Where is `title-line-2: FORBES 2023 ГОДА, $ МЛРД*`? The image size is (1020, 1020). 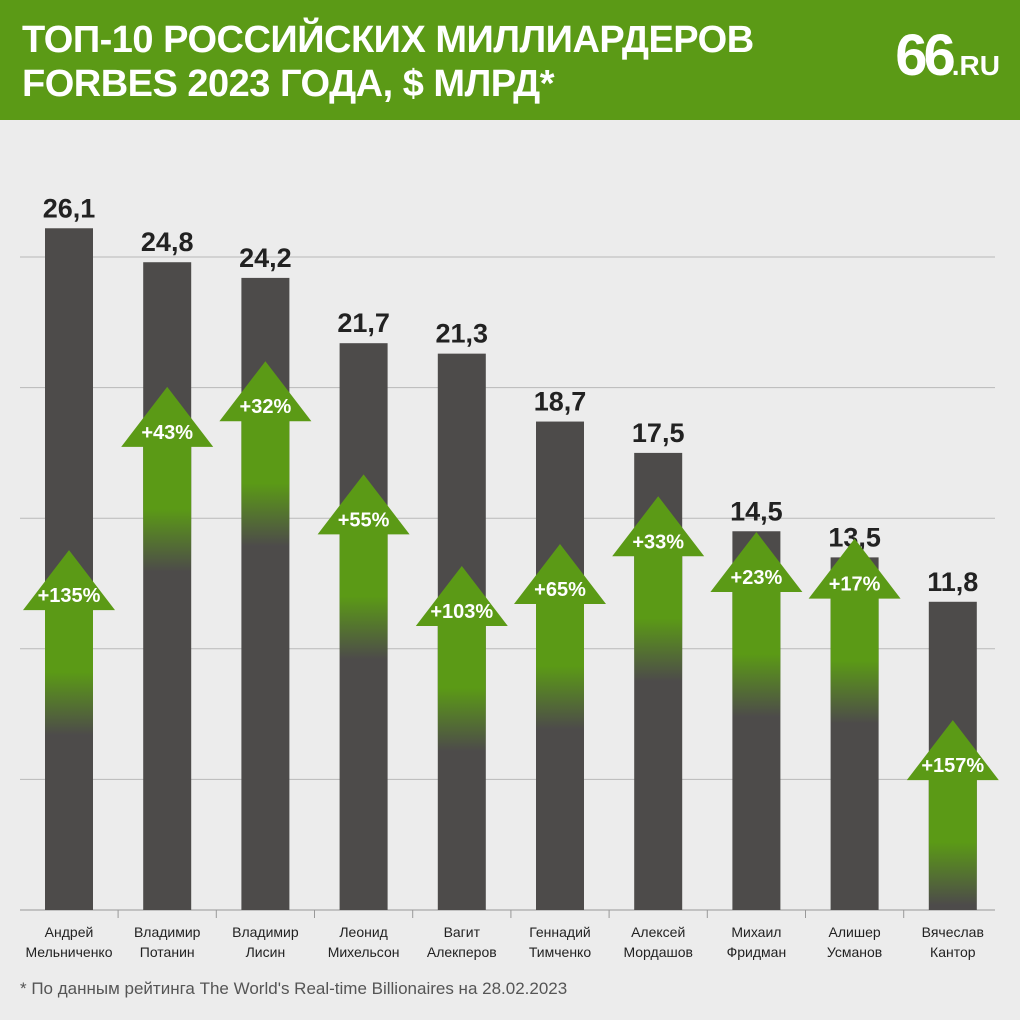 title-line-2: FORBES 2023 ГОДА, $ МЛРД* is located at coordinates (288, 84).